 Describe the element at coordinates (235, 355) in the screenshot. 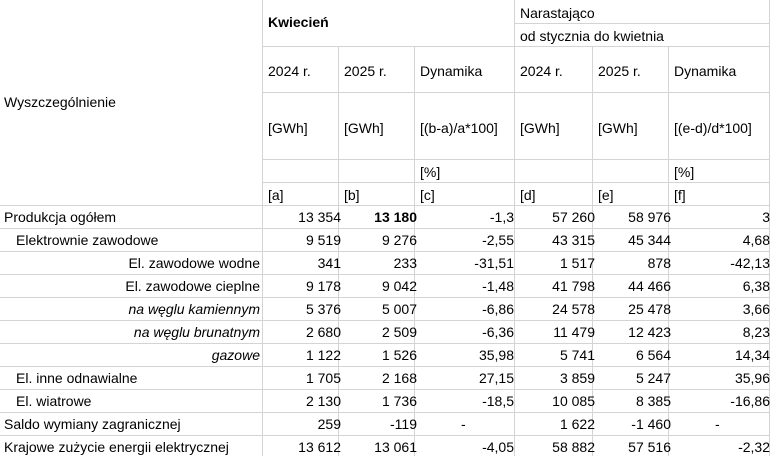

I see `row-label: gazowe` at that location.